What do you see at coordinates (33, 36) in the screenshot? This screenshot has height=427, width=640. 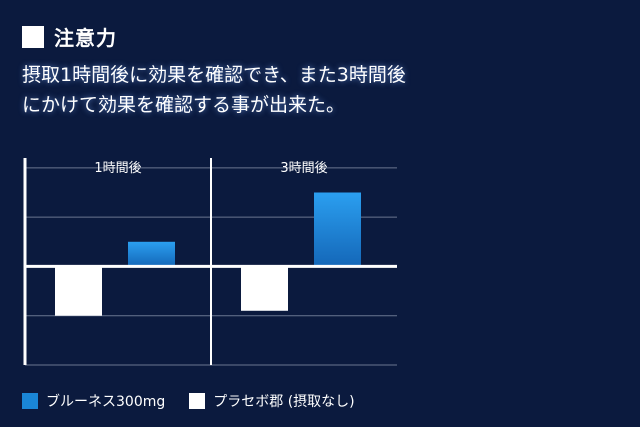 I see `square-icon` at bounding box center [33, 36].